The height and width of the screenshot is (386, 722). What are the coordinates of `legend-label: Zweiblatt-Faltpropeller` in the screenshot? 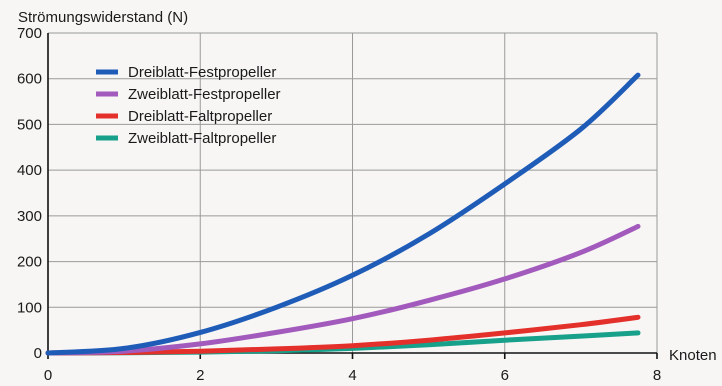 It's located at (202, 138).